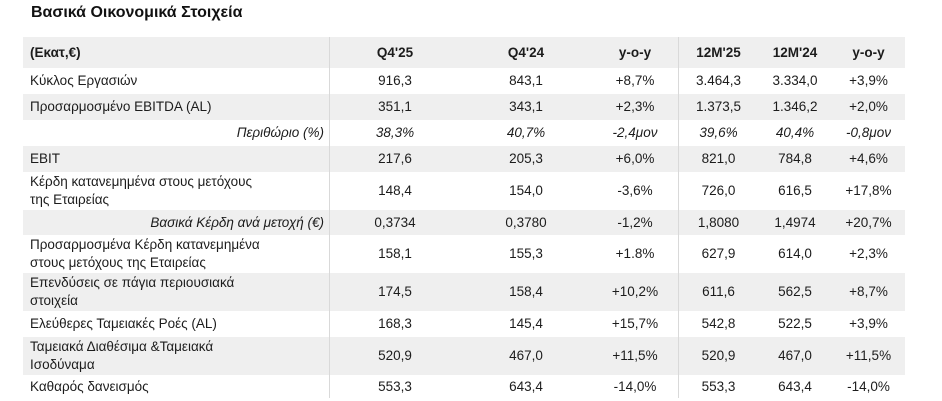  I want to click on cell: -3,6%, so click(635, 191).